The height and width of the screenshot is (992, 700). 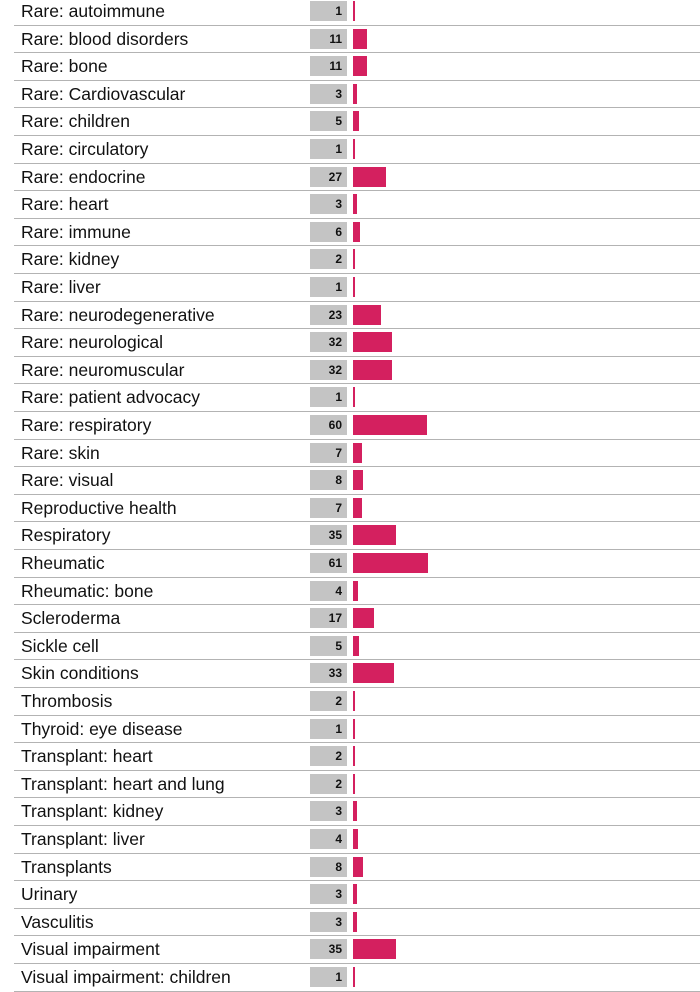 I want to click on value-label: 6, so click(x=328, y=231).